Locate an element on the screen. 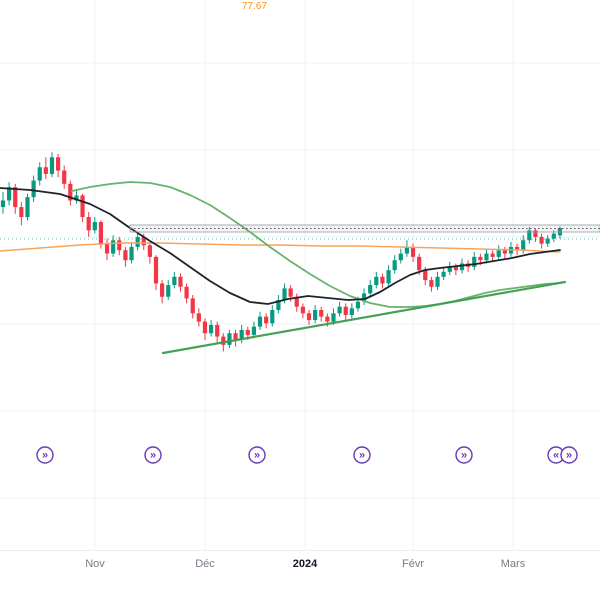  support-trendline is located at coordinates (364, 317).